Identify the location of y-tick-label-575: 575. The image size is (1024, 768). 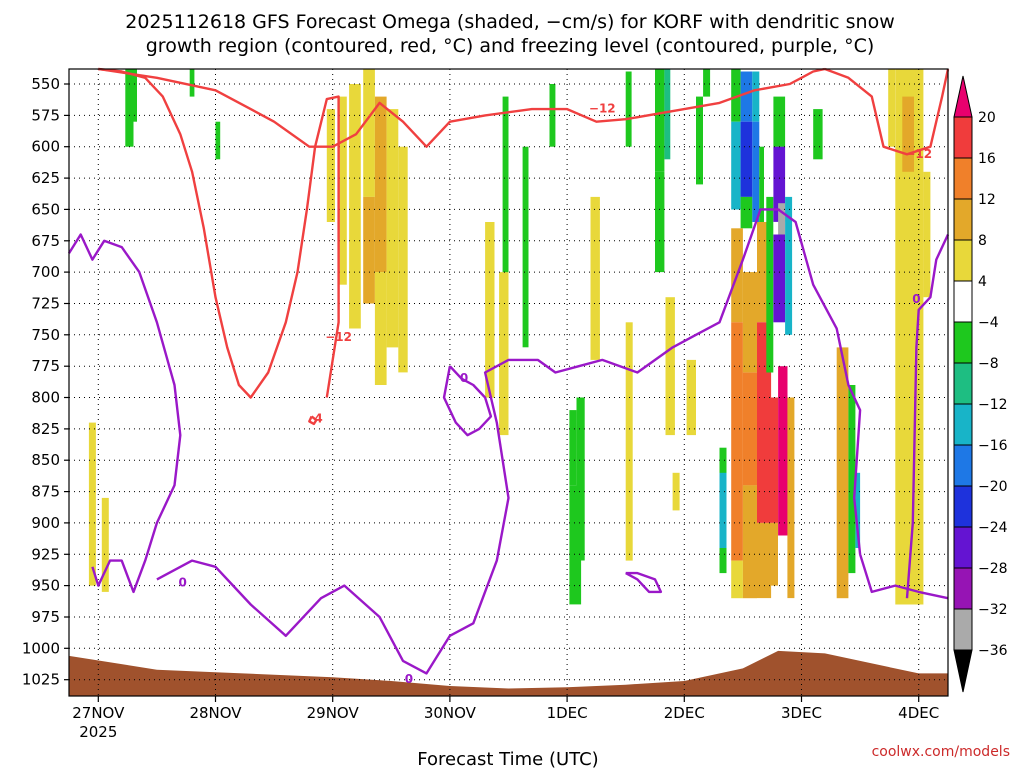
(45, 115).